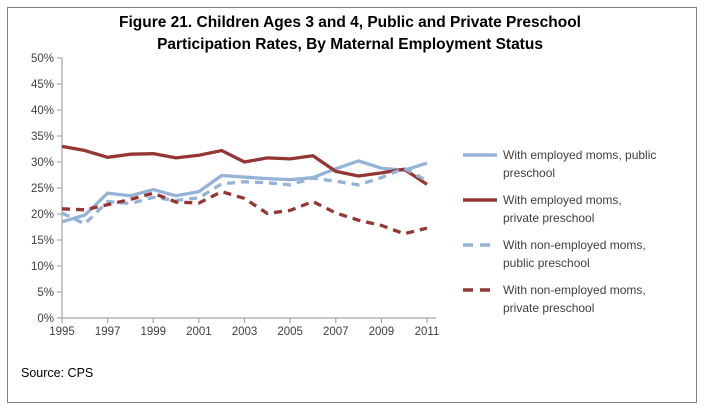 The height and width of the screenshot is (413, 706). I want to click on y-axis-label: 5%, so click(45, 293).